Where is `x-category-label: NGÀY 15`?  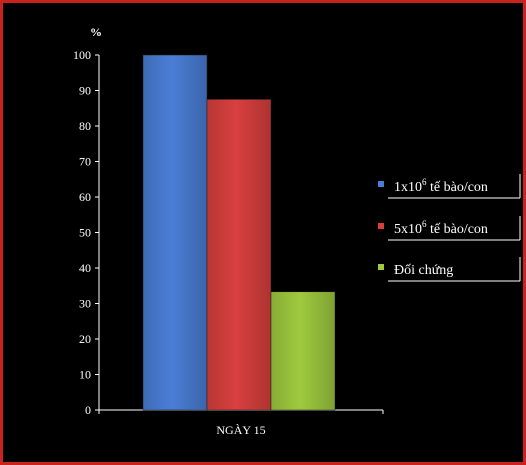 x-category-label: NGÀY 15 is located at coordinates (240, 430).